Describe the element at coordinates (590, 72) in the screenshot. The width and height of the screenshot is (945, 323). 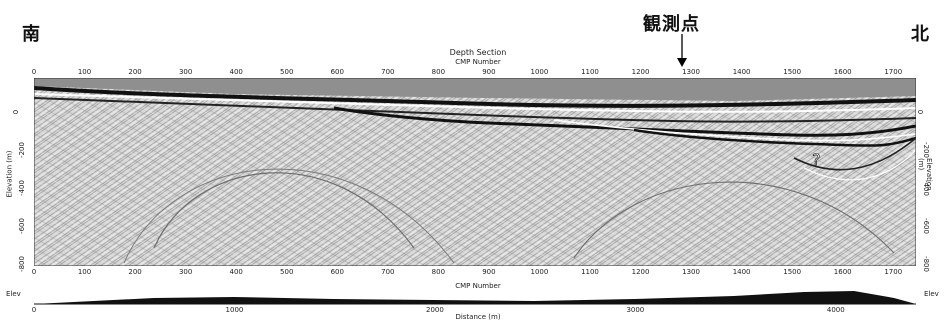
I see `top-tick: 1100` at that location.